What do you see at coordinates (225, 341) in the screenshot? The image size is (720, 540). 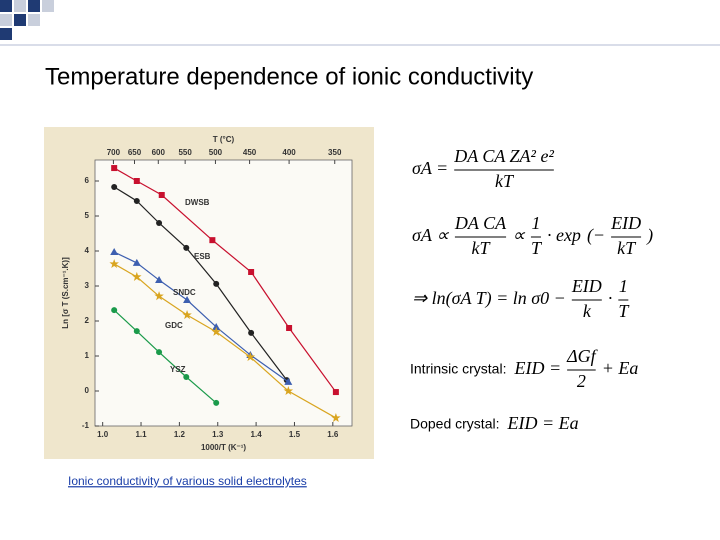 I see `series-line` at bounding box center [225, 341].